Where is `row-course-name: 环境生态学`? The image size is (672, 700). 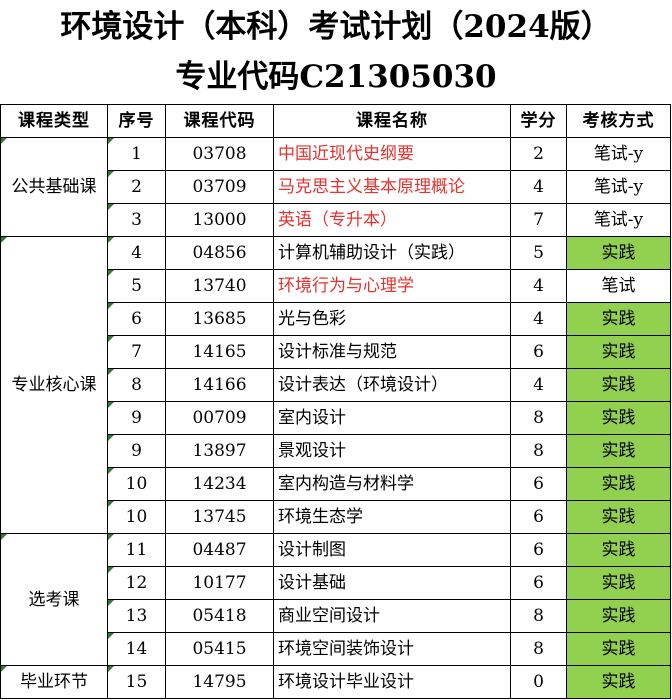
row-course-name: 环境生态学 is located at coordinates (392, 517).